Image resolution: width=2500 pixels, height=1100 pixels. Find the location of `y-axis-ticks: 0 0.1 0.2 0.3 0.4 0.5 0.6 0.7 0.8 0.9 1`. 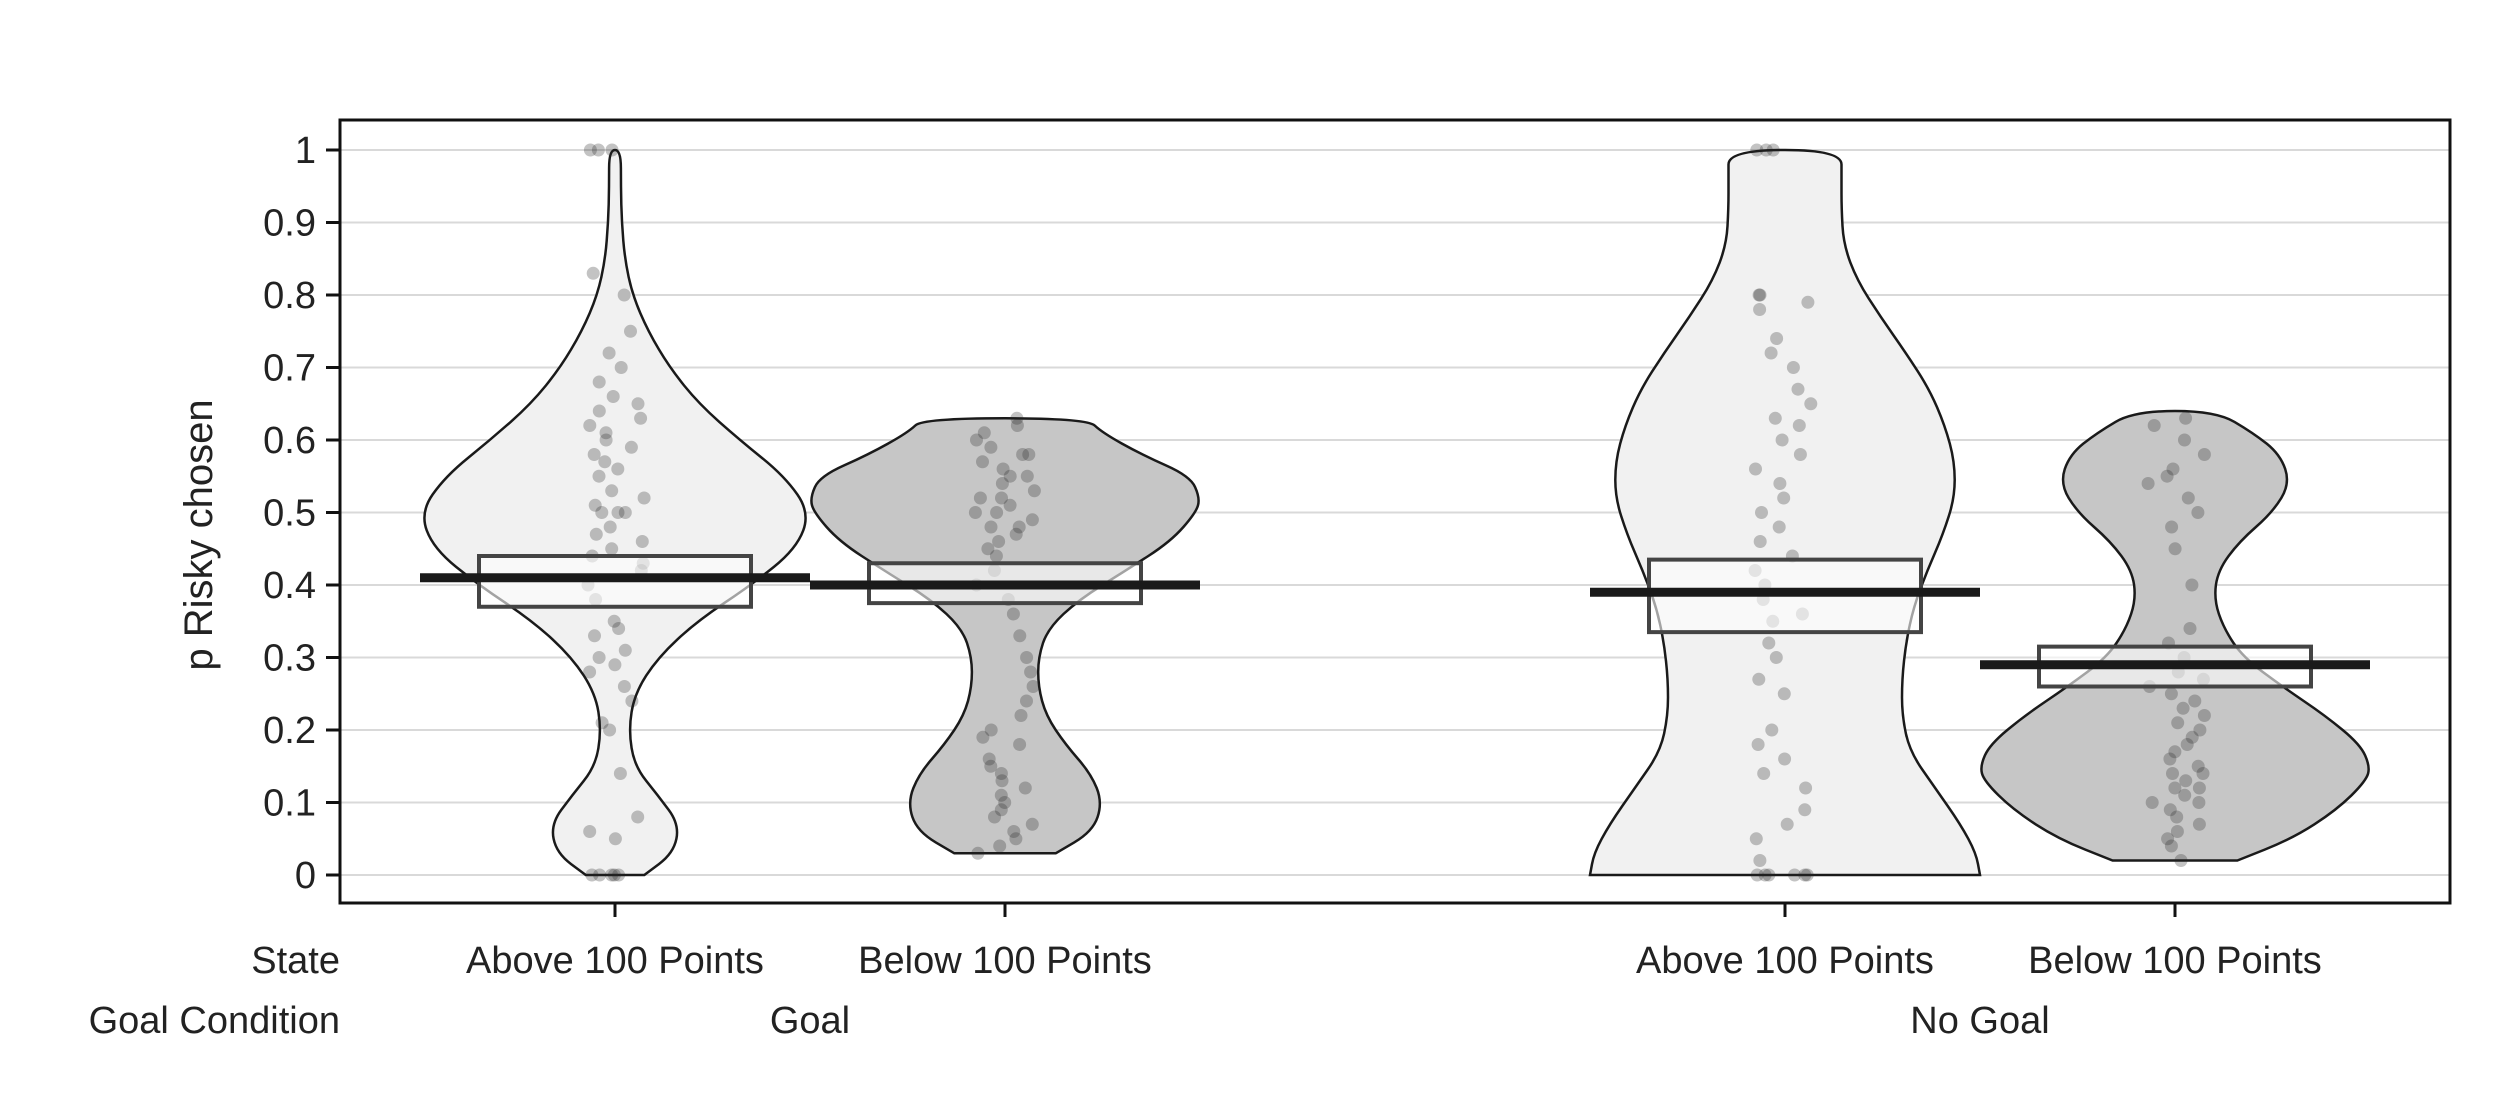

y-axis-ticks: 0 0.1 0.2 0.3 0.4 0.5 0.6 0.7 0.8 0.9 1 is located at coordinates (301, 513).